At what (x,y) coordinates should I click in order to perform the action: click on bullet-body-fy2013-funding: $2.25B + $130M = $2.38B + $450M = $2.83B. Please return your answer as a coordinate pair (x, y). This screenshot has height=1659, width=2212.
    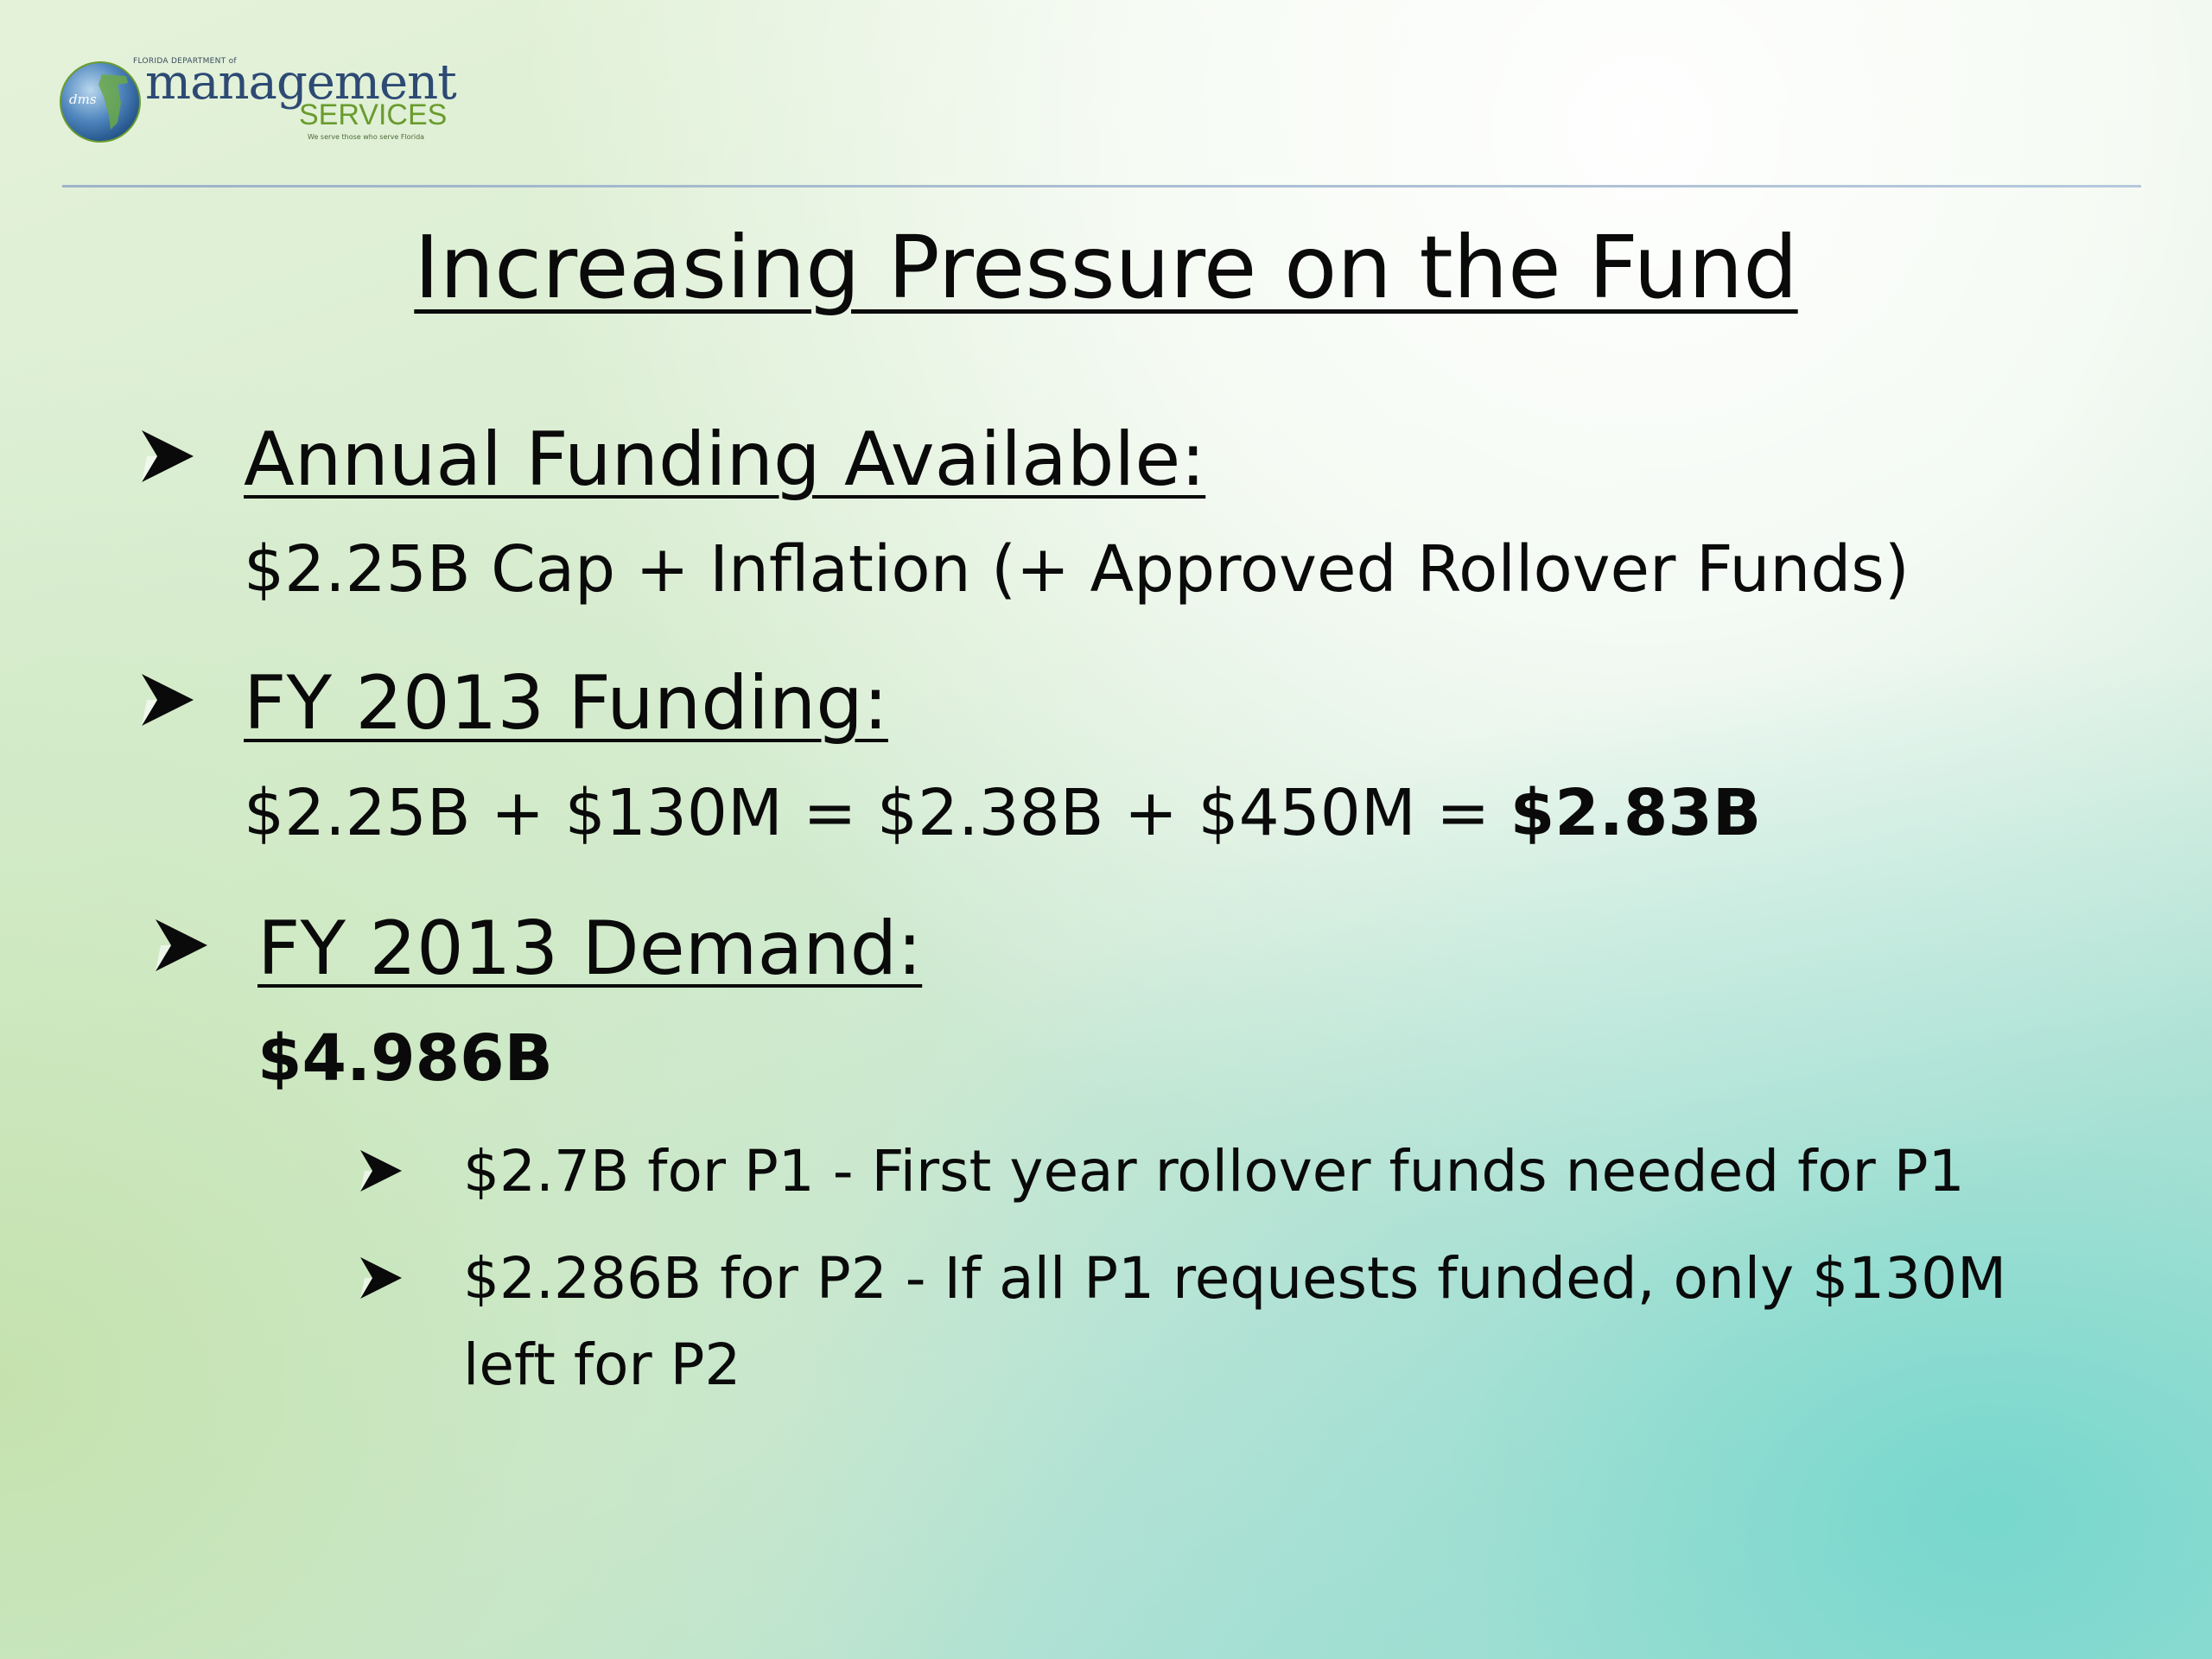
    Looking at the image, I should click on (1002, 813).